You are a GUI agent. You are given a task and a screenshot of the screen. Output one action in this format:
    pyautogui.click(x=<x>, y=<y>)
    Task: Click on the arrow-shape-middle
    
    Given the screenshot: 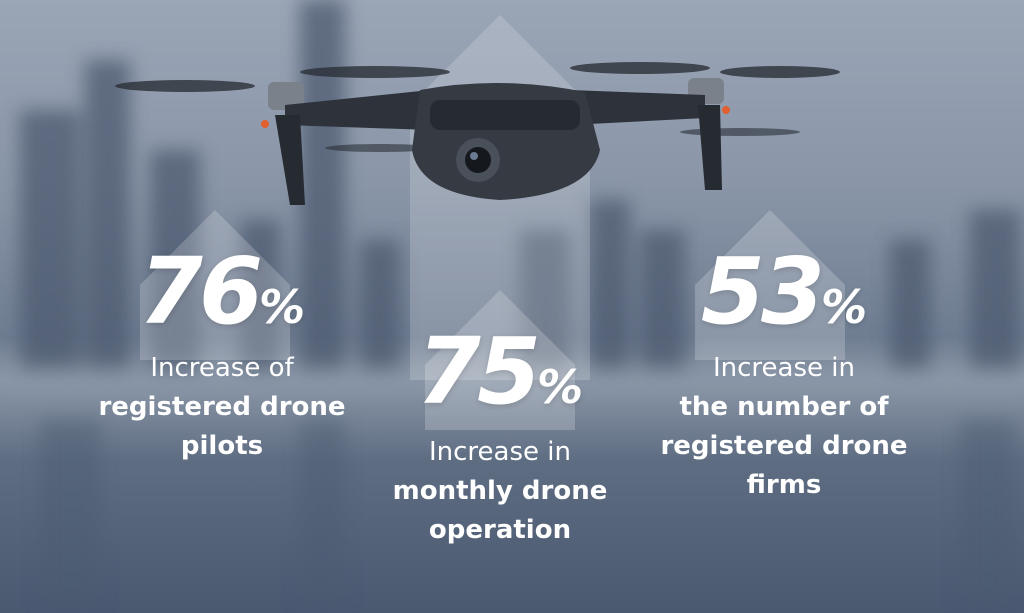 What is the action you would take?
    pyautogui.click(x=500, y=360)
    